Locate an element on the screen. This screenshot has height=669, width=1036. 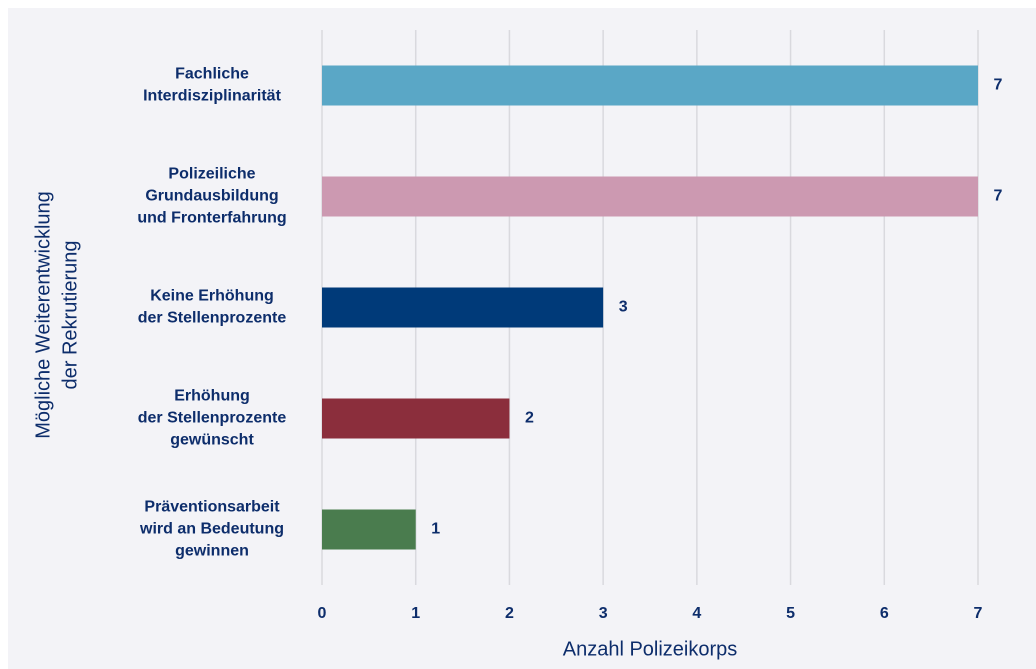
label-line: der Rekrutierung is located at coordinates (71, 315).